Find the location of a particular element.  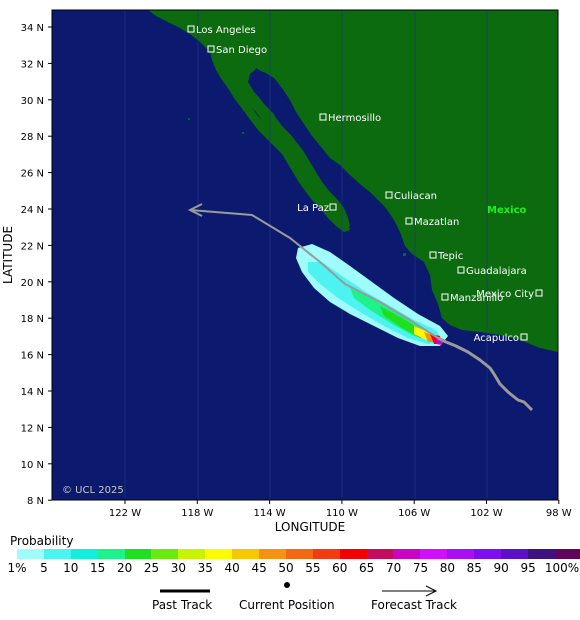

legend-label: 95 is located at coordinates (528, 568).